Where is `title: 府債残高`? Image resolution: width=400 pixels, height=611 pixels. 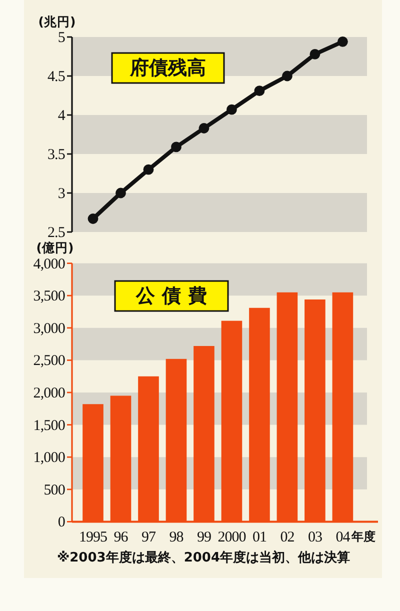 title: 府債残高 is located at coordinates (168, 68).